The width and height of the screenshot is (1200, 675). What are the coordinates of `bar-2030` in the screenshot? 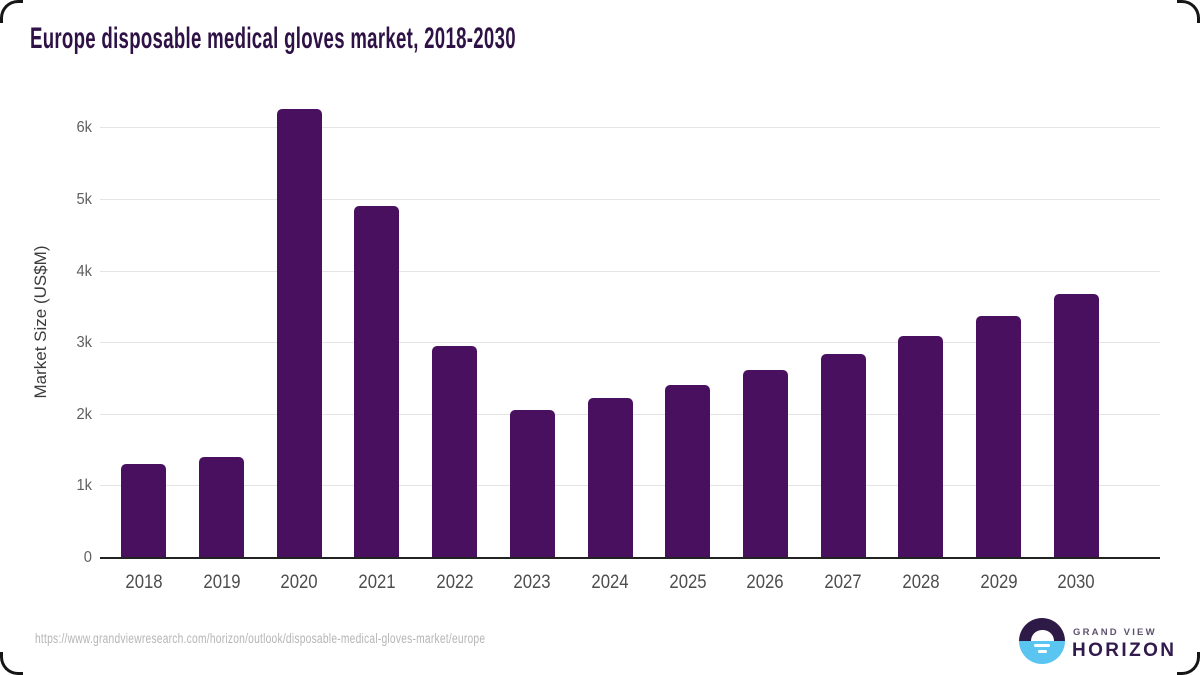 It's located at (1076, 425).